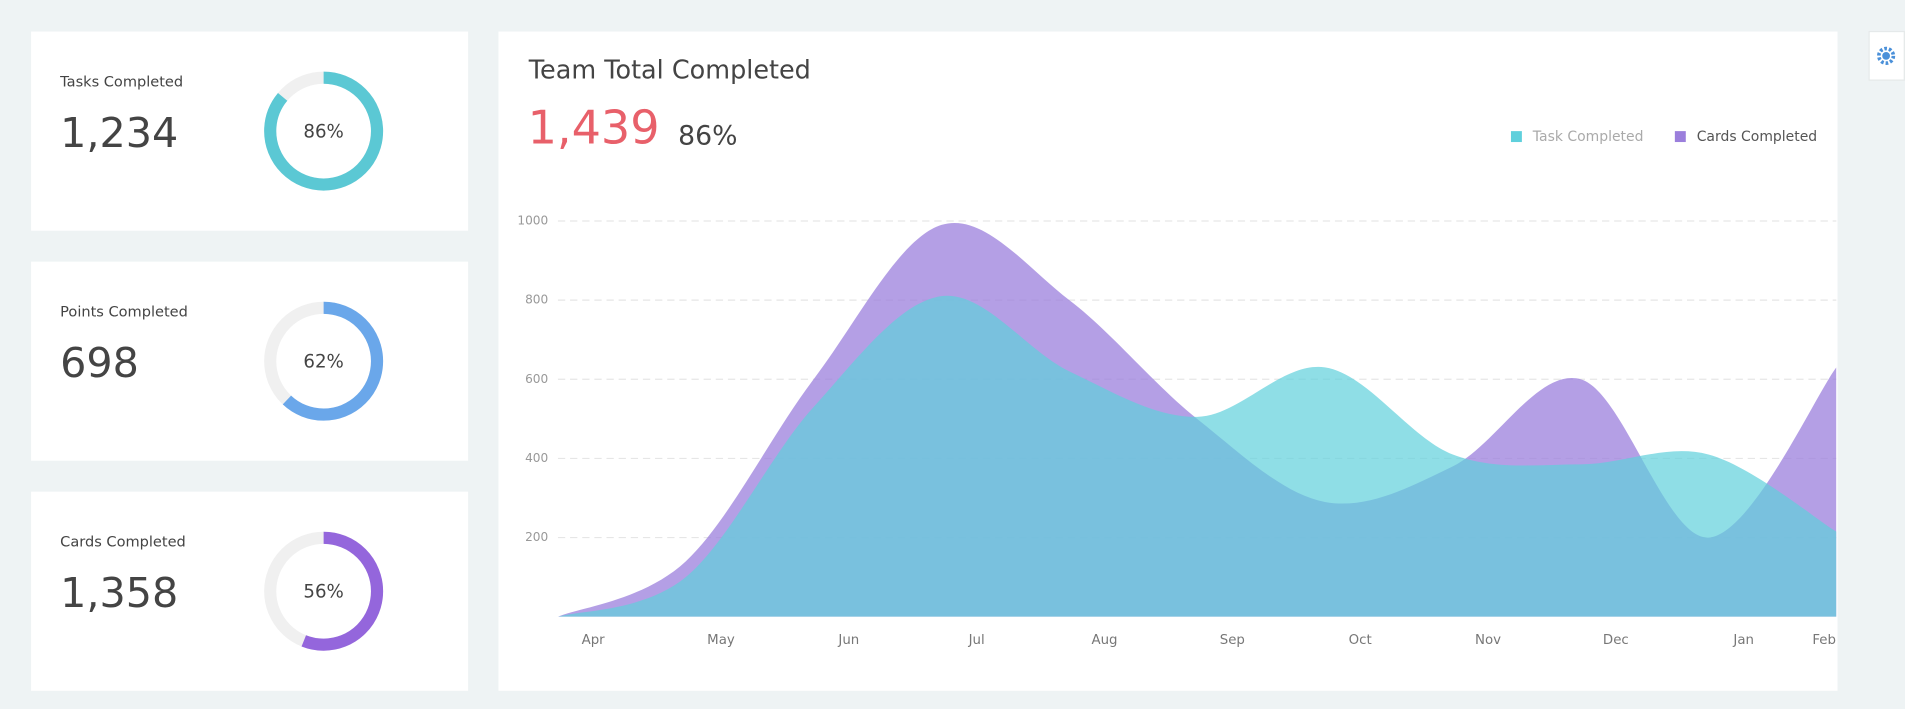 The width and height of the screenshot is (1905, 709). I want to click on settings-button, so click(1886, 55).